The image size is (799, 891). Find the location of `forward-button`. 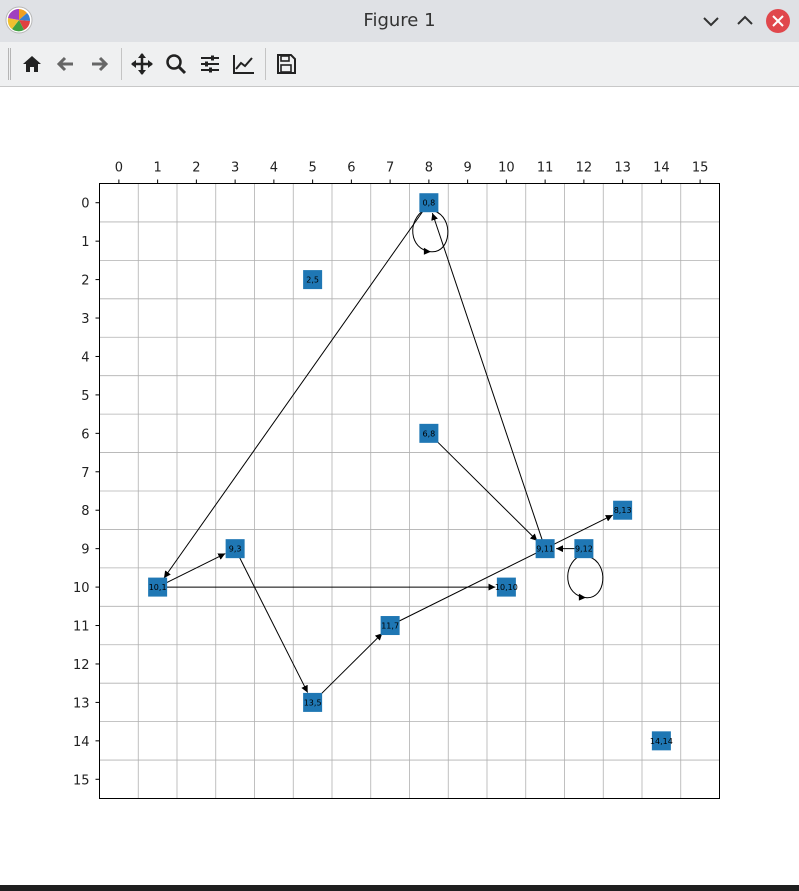

forward-button is located at coordinates (99, 64).